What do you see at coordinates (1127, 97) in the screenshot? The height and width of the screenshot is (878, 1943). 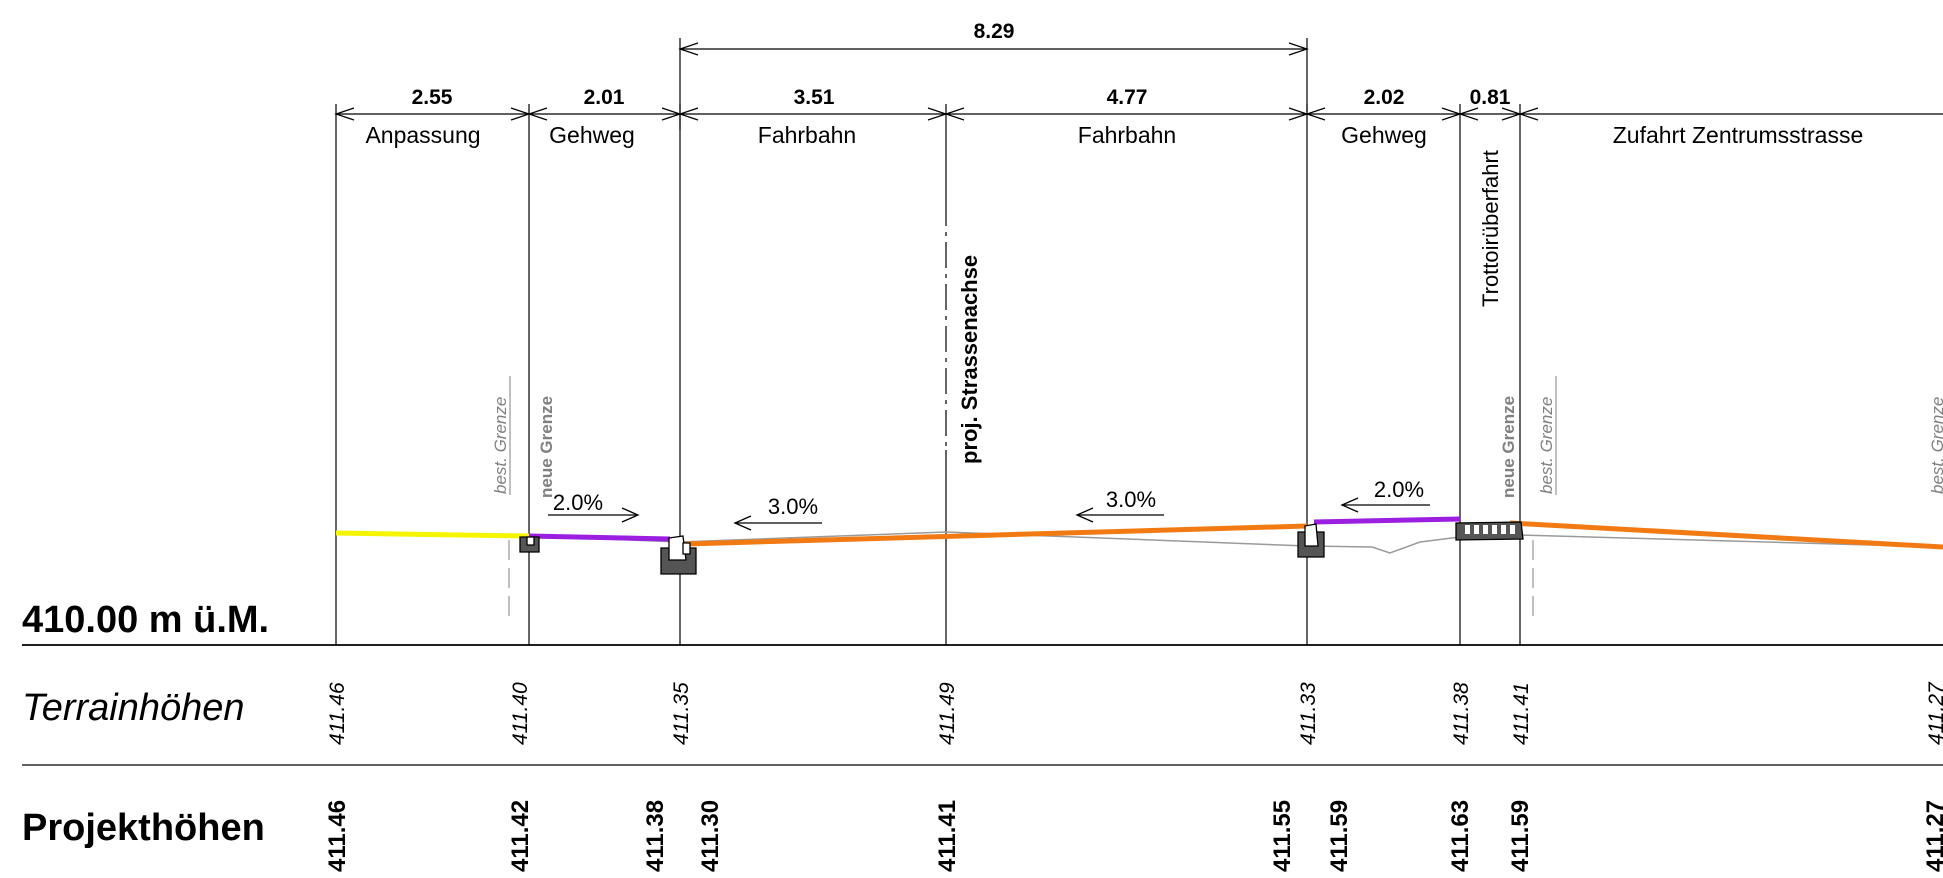 I see `segment-width: 4.77` at bounding box center [1127, 97].